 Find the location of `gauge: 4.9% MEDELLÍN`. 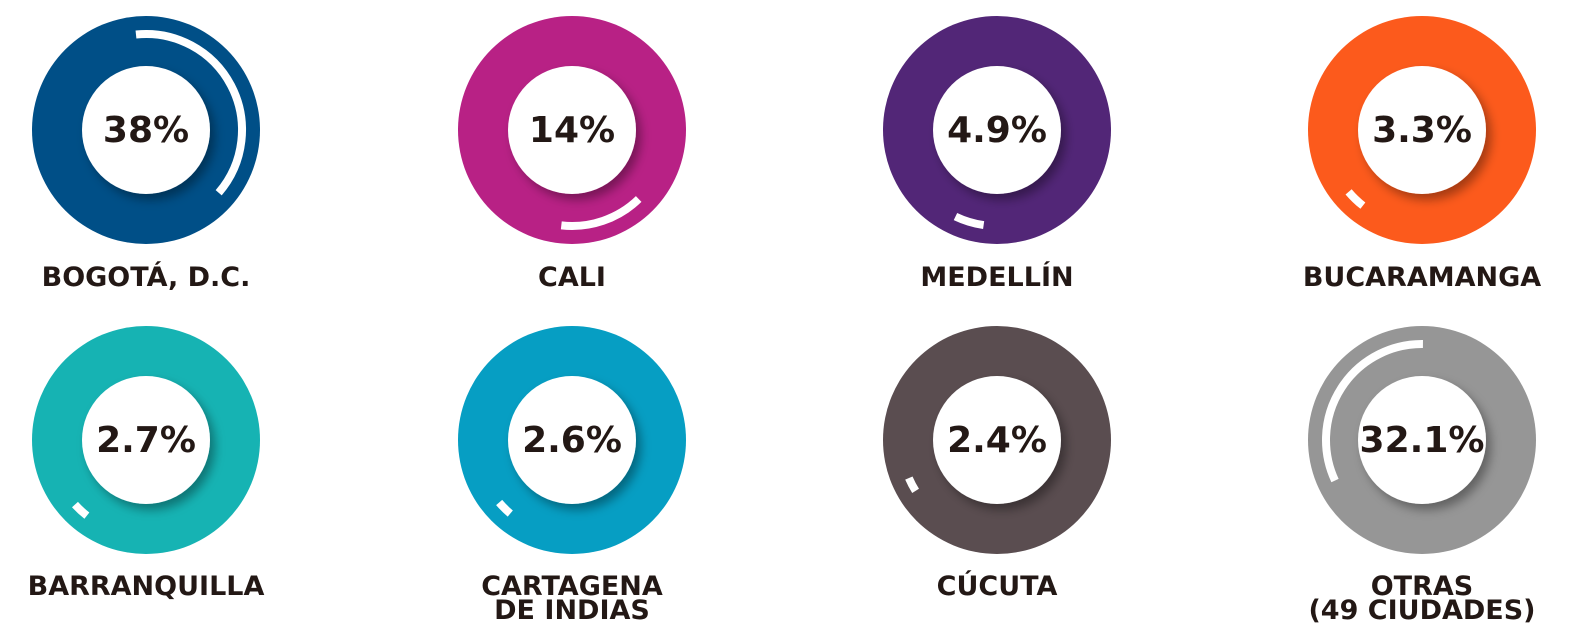

gauge: 4.9% MEDELLÍN is located at coordinates (997, 154).